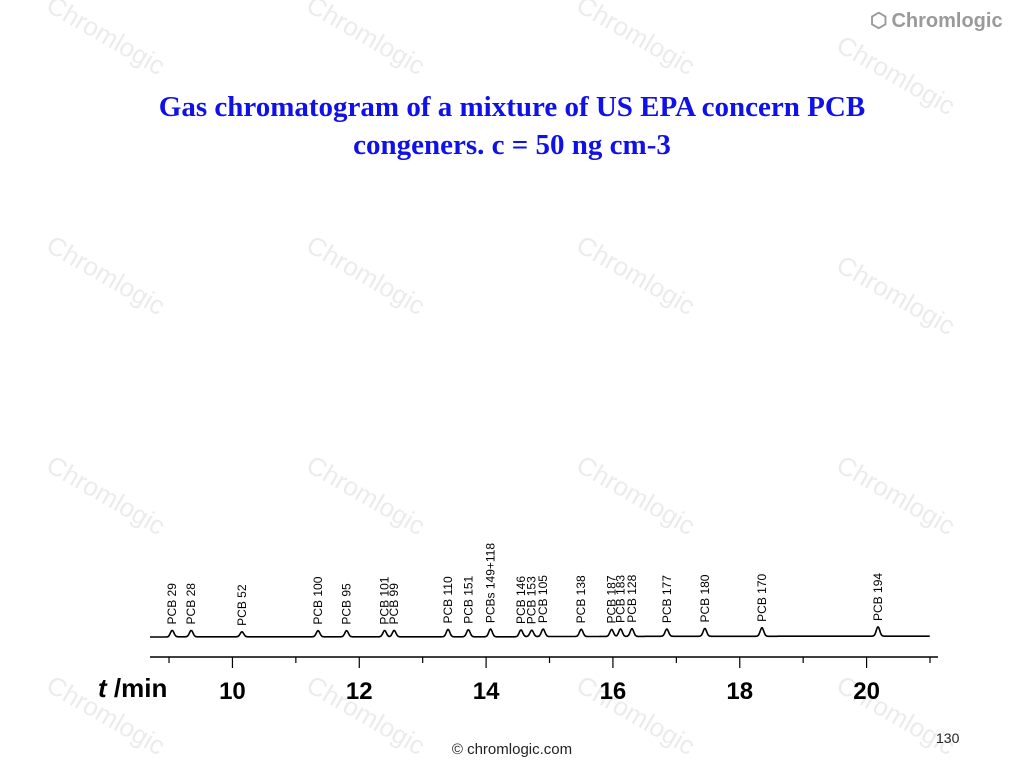 The height and width of the screenshot is (768, 1024). I want to click on peak-label: PCB 146, so click(521, 600).